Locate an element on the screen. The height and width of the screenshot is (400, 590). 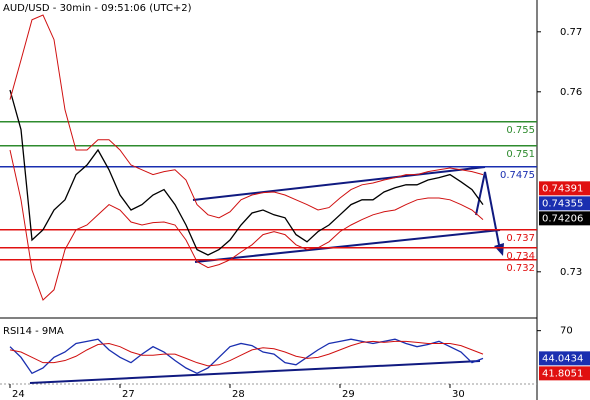
price-marker-label: 44.0434 is located at coordinates (562, 358).